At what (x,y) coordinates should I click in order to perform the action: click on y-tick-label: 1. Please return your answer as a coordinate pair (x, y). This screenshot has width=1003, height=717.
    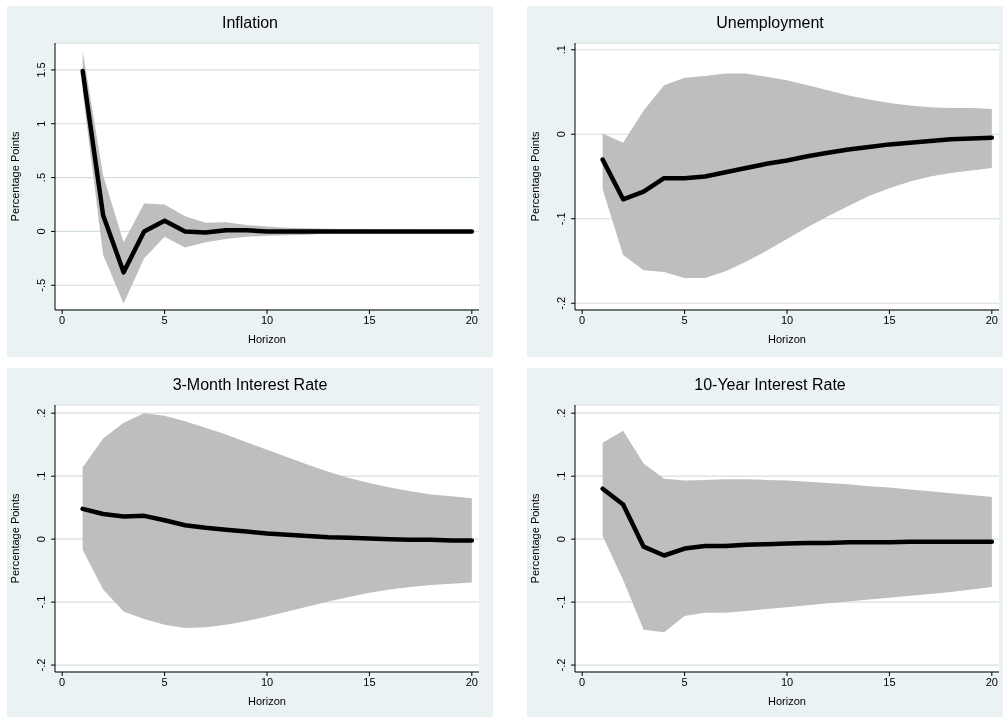
    Looking at the image, I should click on (41, 123).